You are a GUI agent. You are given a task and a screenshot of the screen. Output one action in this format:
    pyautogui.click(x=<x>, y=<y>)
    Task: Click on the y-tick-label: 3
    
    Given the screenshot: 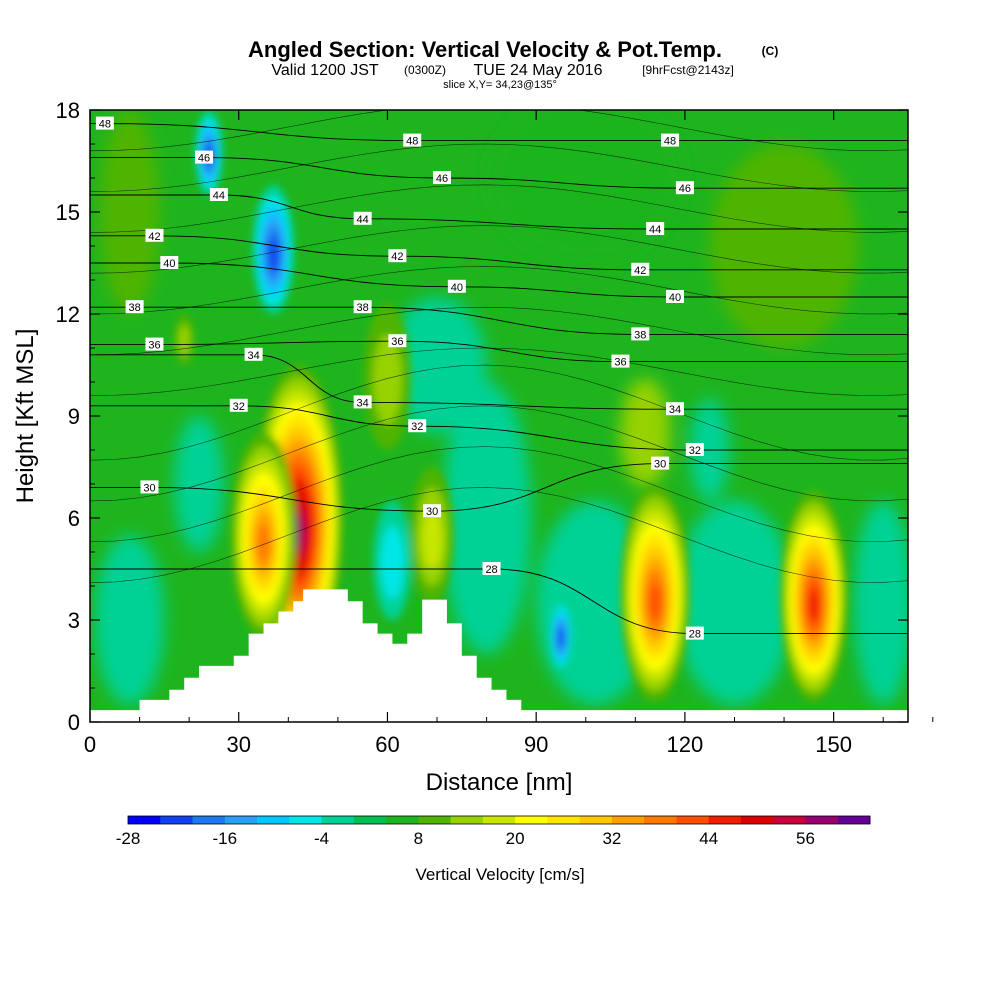 What is the action you would take?
    pyautogui.click(x=74, y=620)
    